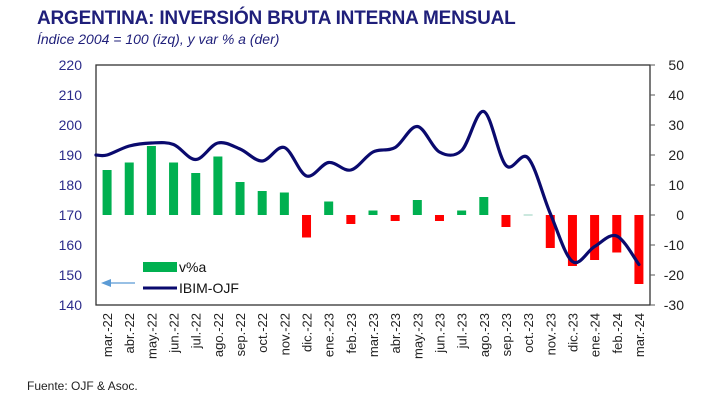  What do you see at coordinates (196, 331) in the screenshot?
I see `x-tick-label: jul.-22` at bounding box center [196, 331].